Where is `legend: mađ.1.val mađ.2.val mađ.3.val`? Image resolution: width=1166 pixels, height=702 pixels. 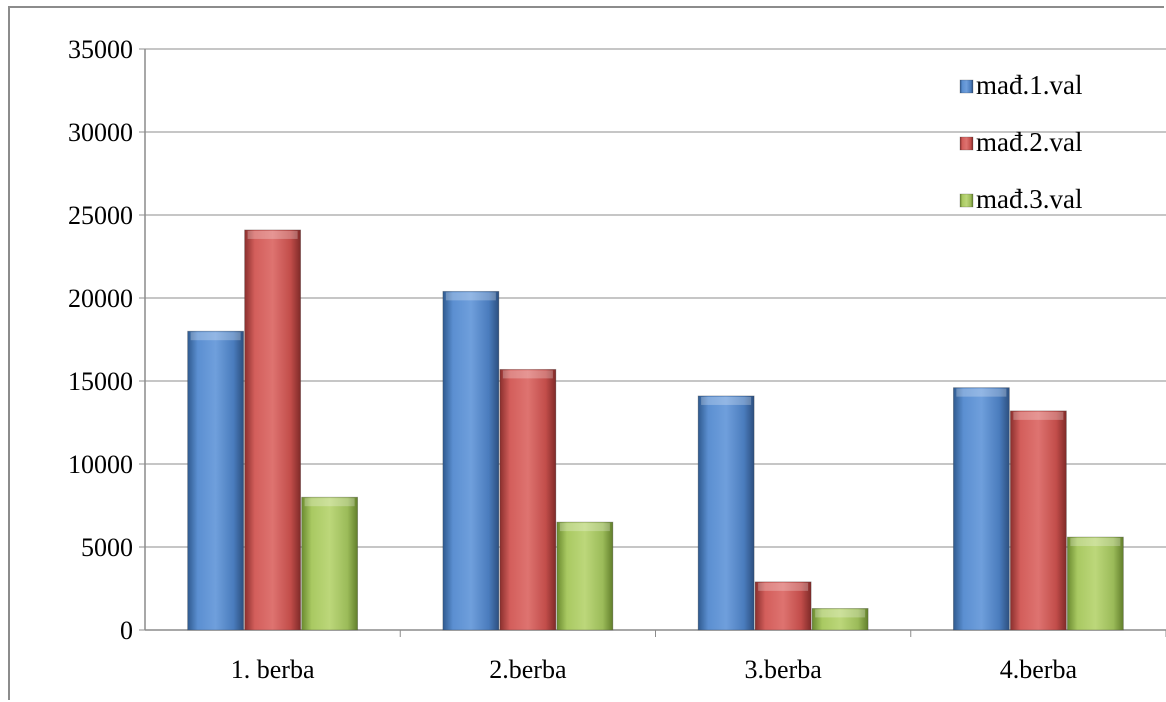
legend: mađ.1.val mađ.2.val mađ.3.val is located at coordinates (1020, 142).